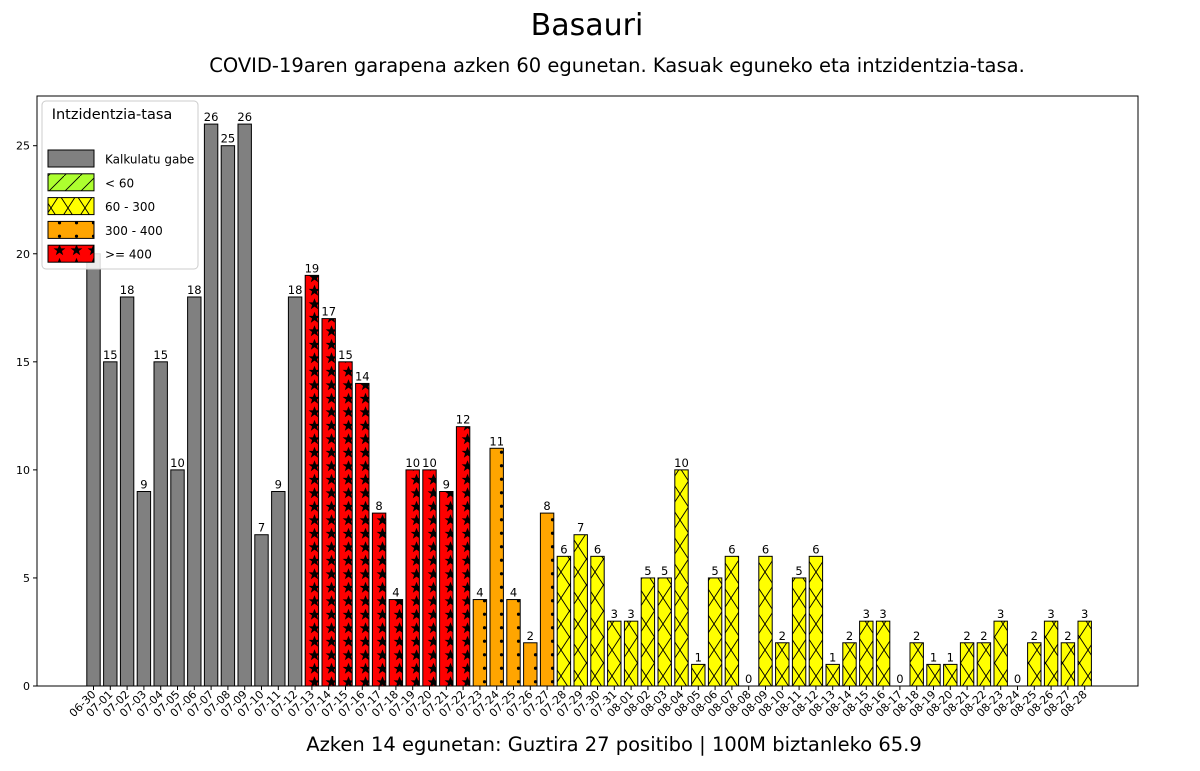 The height and width of the screenshot is (771, 1200). What do you see at coordinates (362, 376) in the screenshot?
I see `bar-value-label: 14` at bounding box center [362, 376].